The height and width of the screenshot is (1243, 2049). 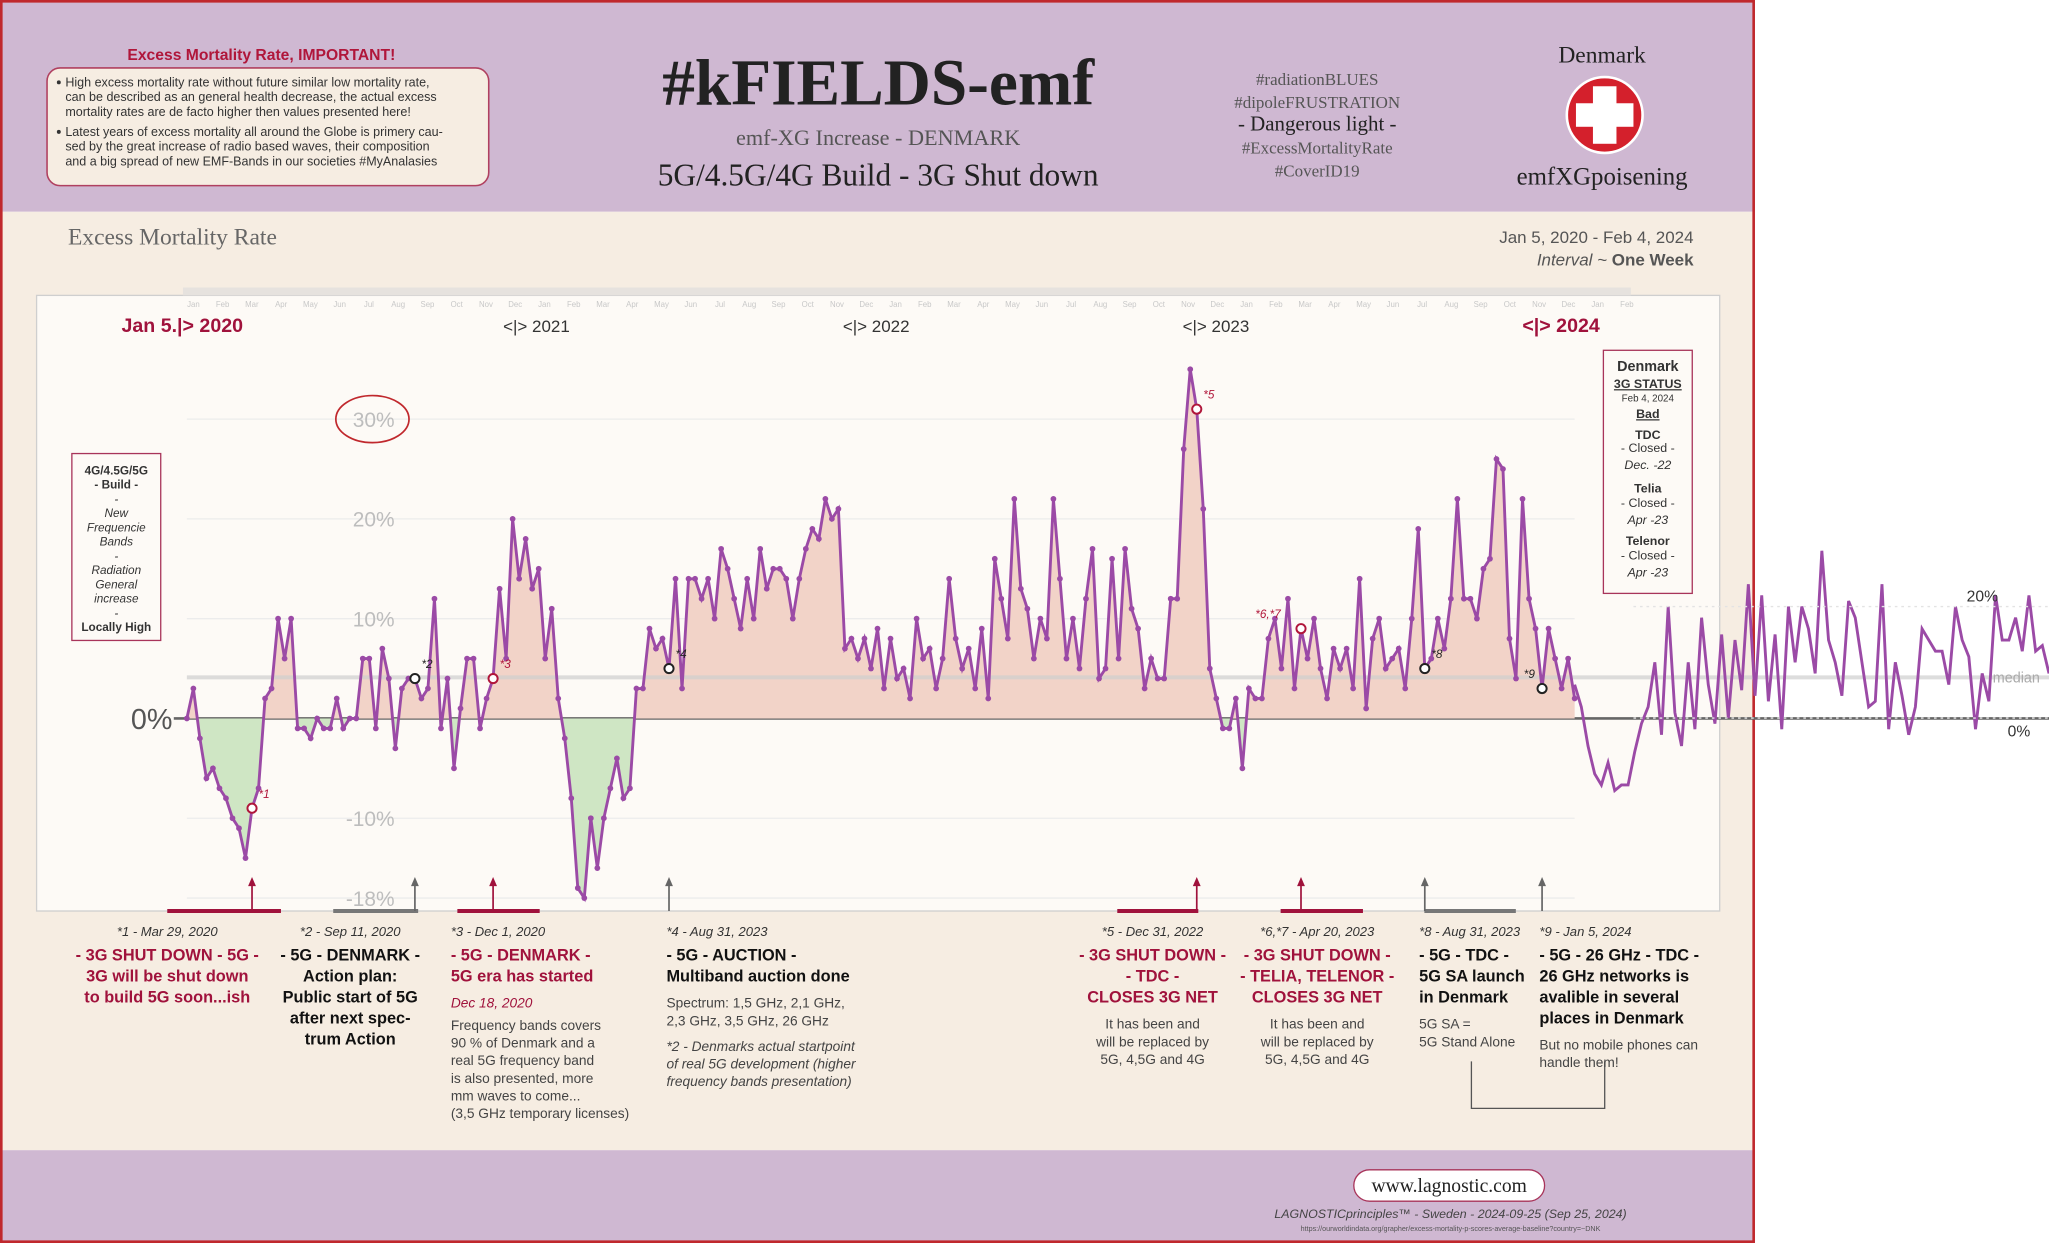 What do you see at coordinates (521, 956) in the screenshot?
I see `note-heading: - 5G - DENMARK -` at bounding box center [521, 956].